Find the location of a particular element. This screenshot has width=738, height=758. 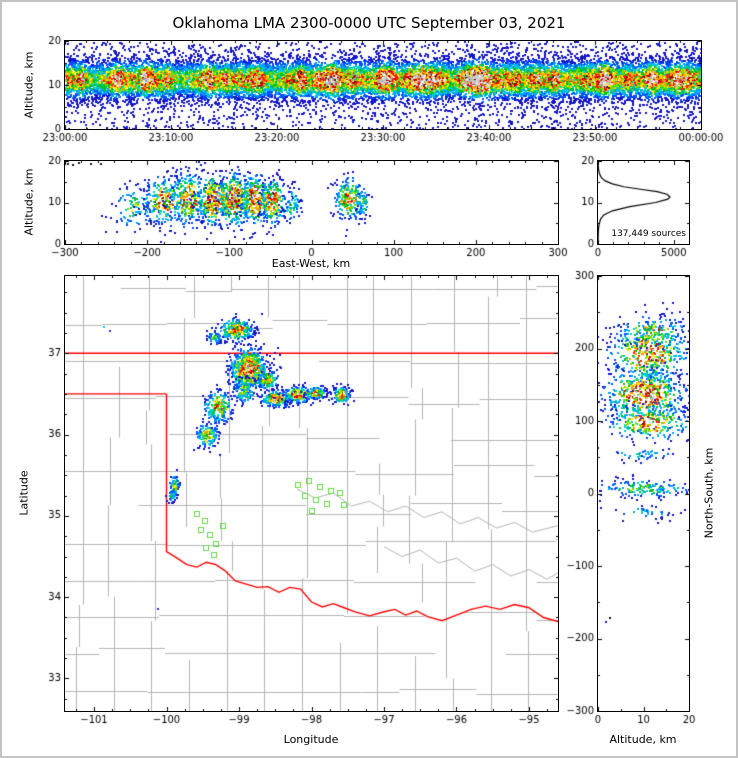

north-south-height-canvas is located at coordinates (643, 493).